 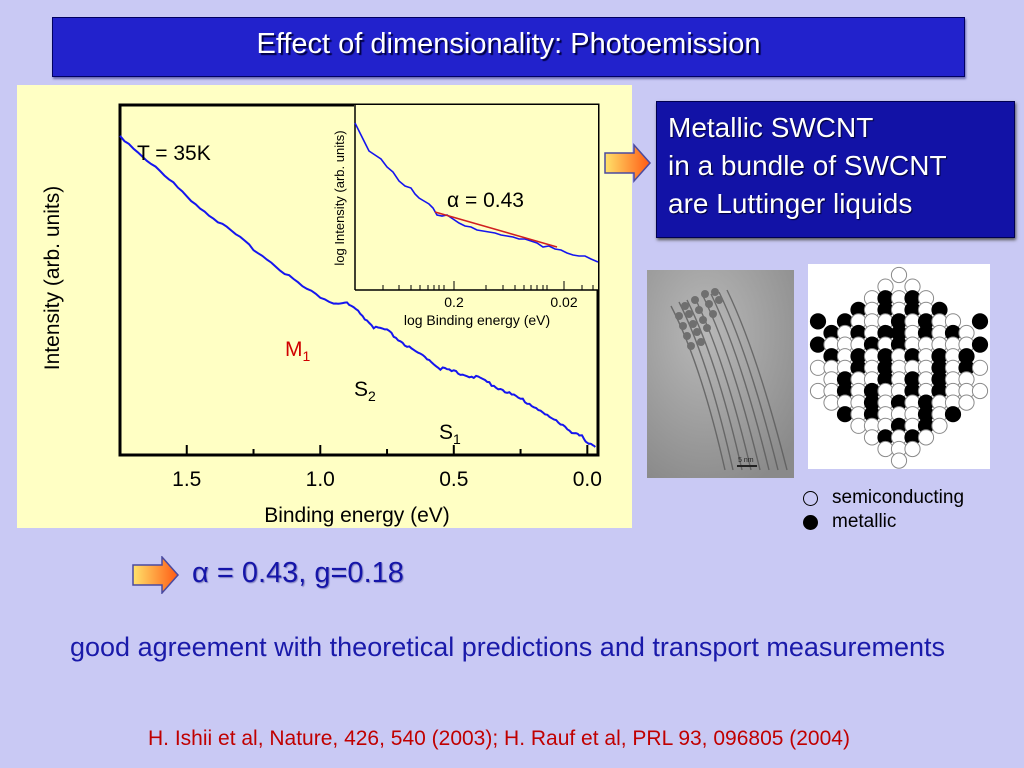 What do you see at coordinates (339, 197) in the screenshot?
I see `inset-y-label: log Intensity (arb. units)` at bounding box center [339, 197].